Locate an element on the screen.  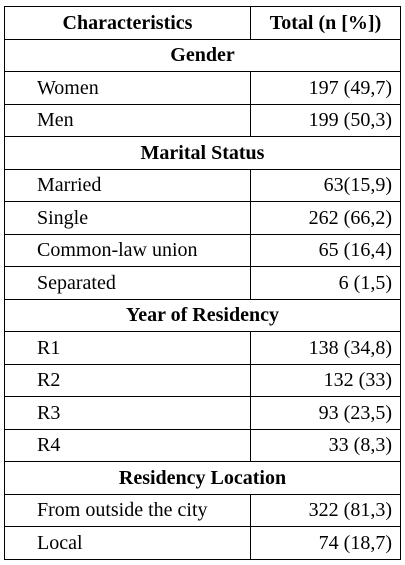
row-label: R4 is located at coordinates (127, 445).